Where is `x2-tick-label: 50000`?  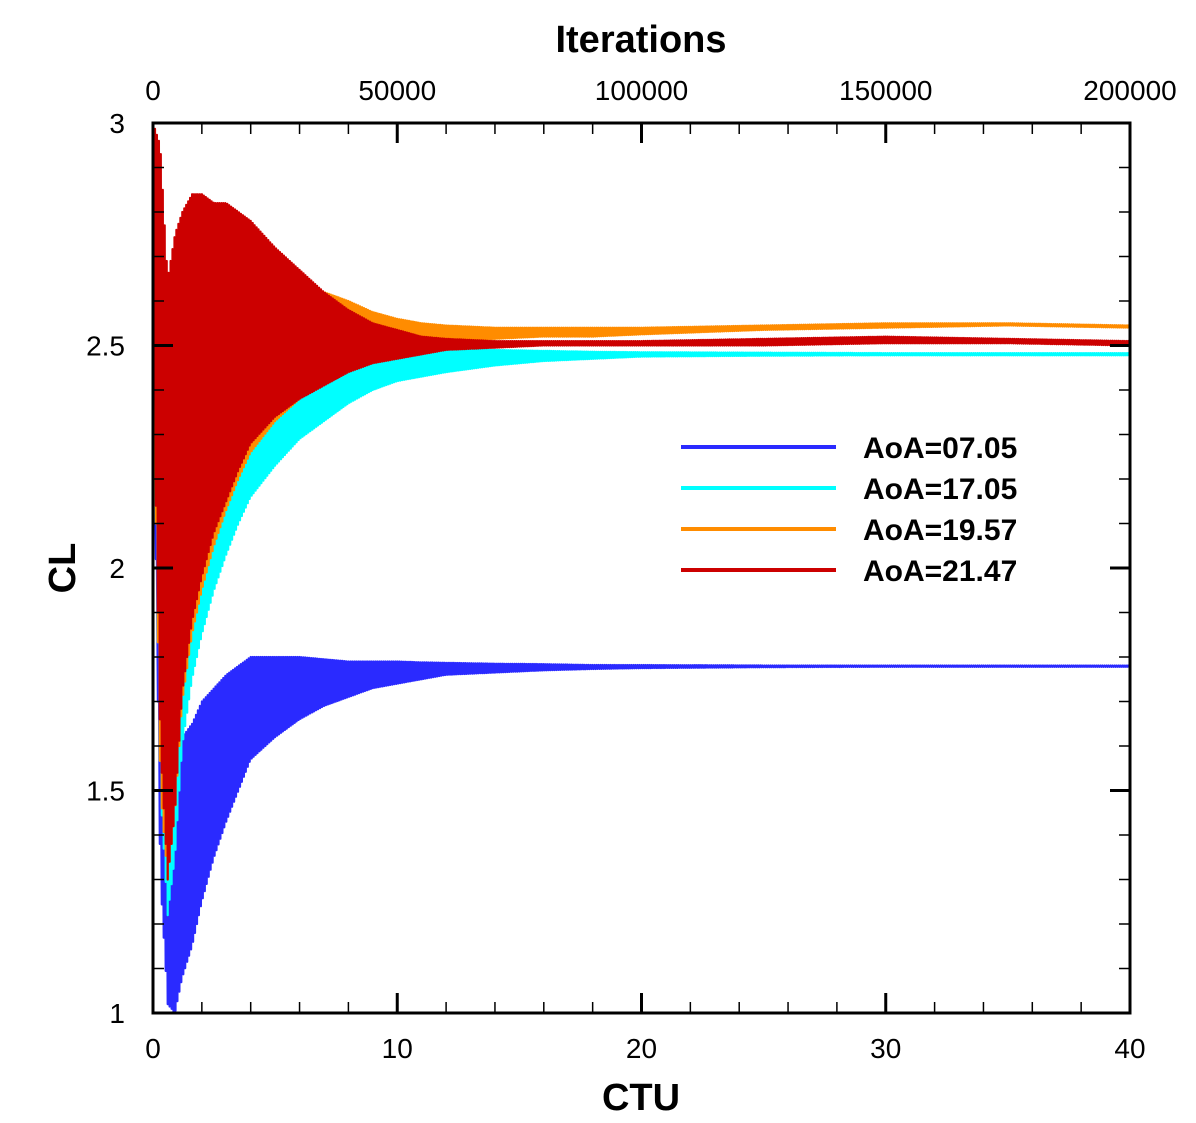 x2-tick-label: 50000 is located at coordinates (397, 90).